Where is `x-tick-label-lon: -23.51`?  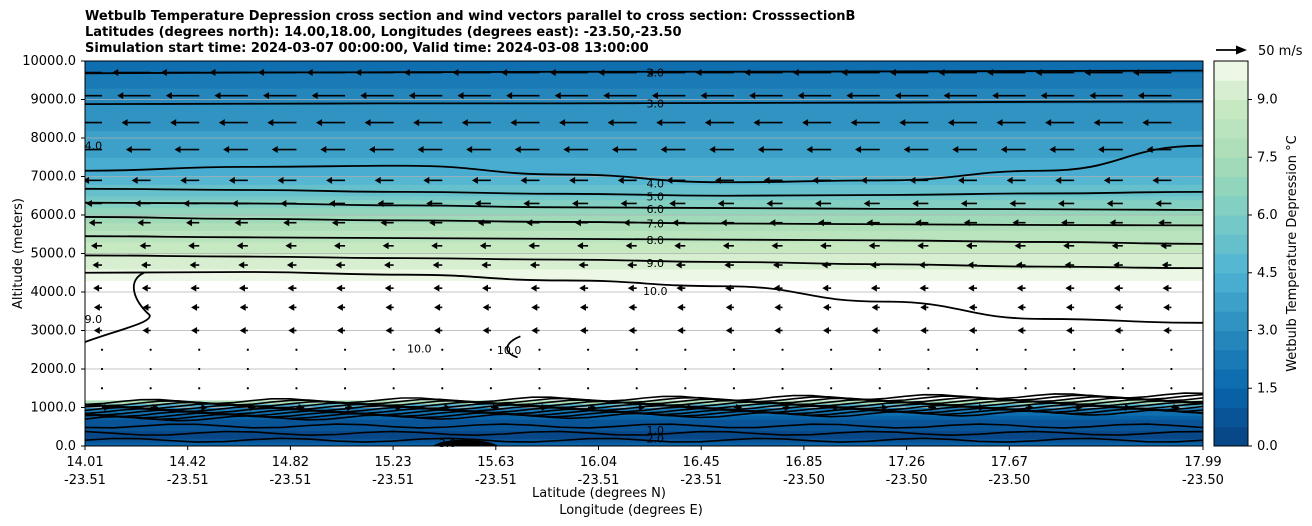
x-tick-label-lon: -23.51 is located at coordinates (85, 480).